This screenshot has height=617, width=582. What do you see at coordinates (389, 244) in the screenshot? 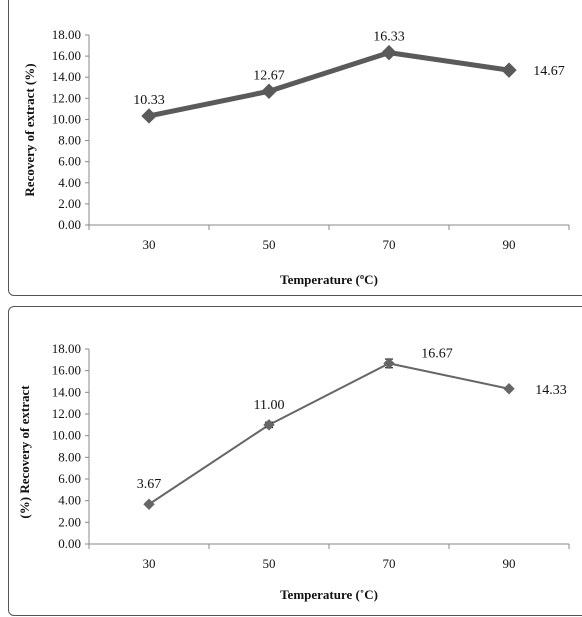
I see `chart-1-x-tick-label: 70` at bounding box center [389, 244].